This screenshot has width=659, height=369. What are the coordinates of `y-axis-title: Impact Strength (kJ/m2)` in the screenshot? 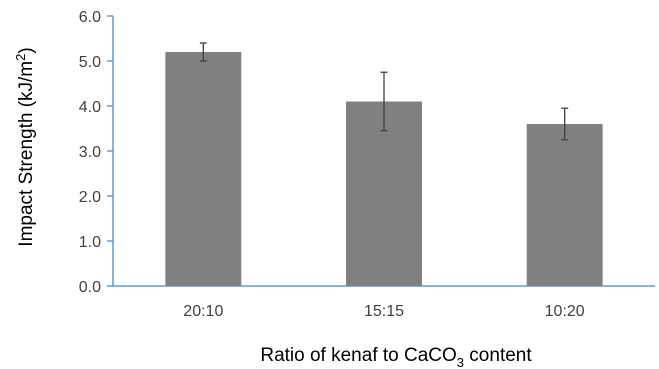 It's located at (25, 146).